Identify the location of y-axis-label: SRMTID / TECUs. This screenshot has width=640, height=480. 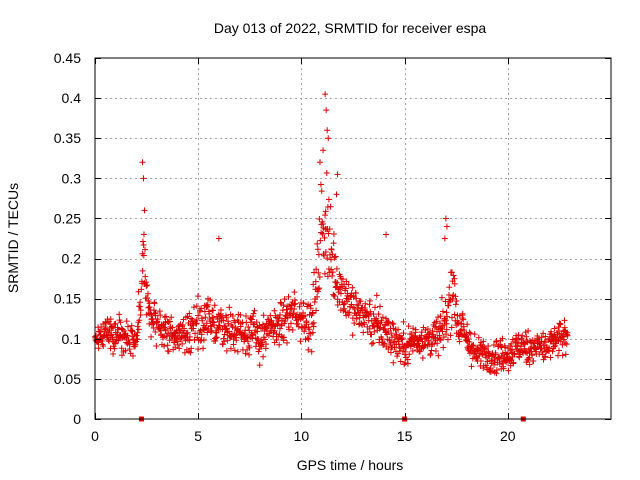
(13, 238).